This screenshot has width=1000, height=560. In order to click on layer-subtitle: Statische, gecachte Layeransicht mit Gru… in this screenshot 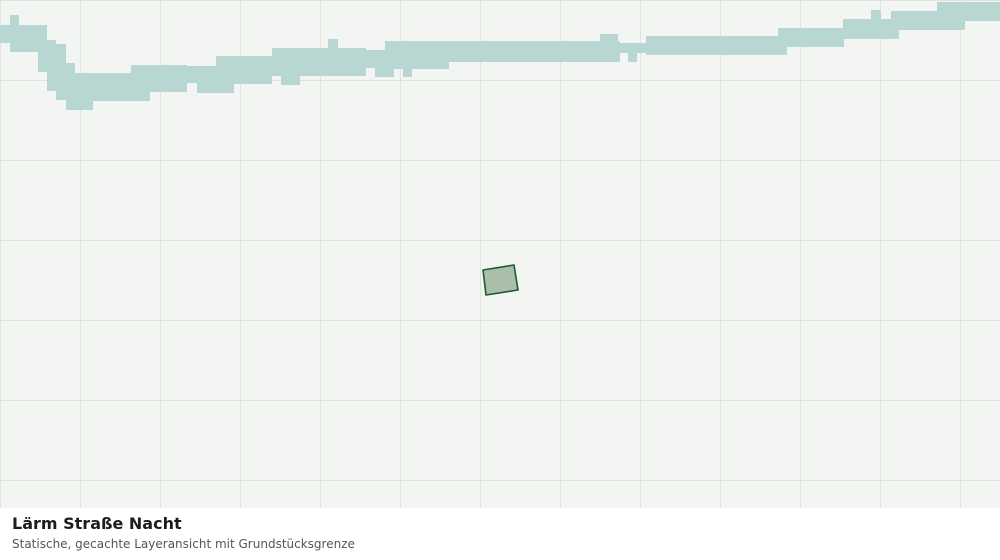, I will do `click(183, 544)`.